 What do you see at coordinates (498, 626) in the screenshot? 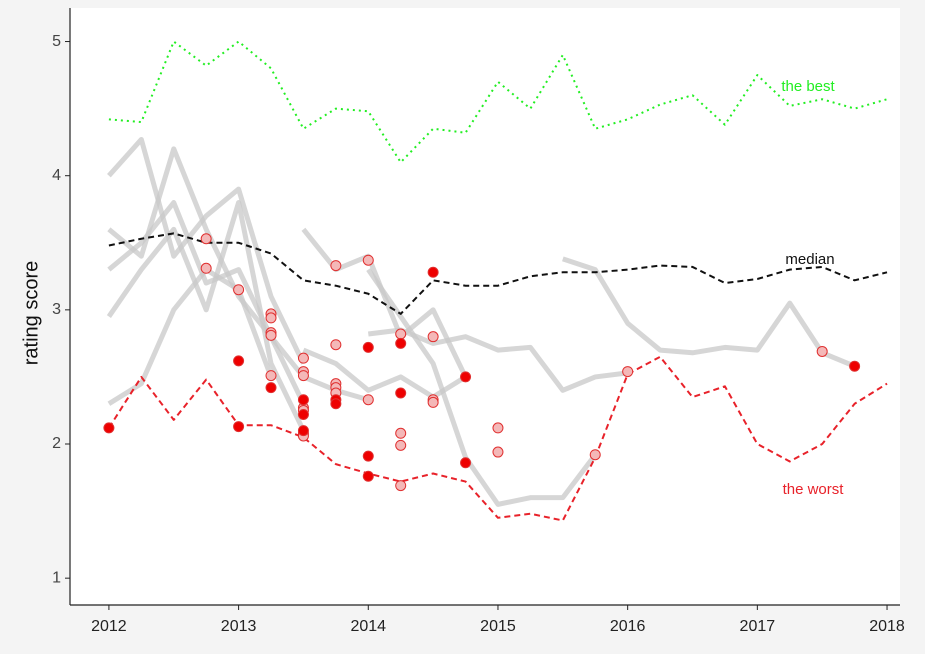
I see `x-tick-label: 2015` at bounding box center [498, 626].